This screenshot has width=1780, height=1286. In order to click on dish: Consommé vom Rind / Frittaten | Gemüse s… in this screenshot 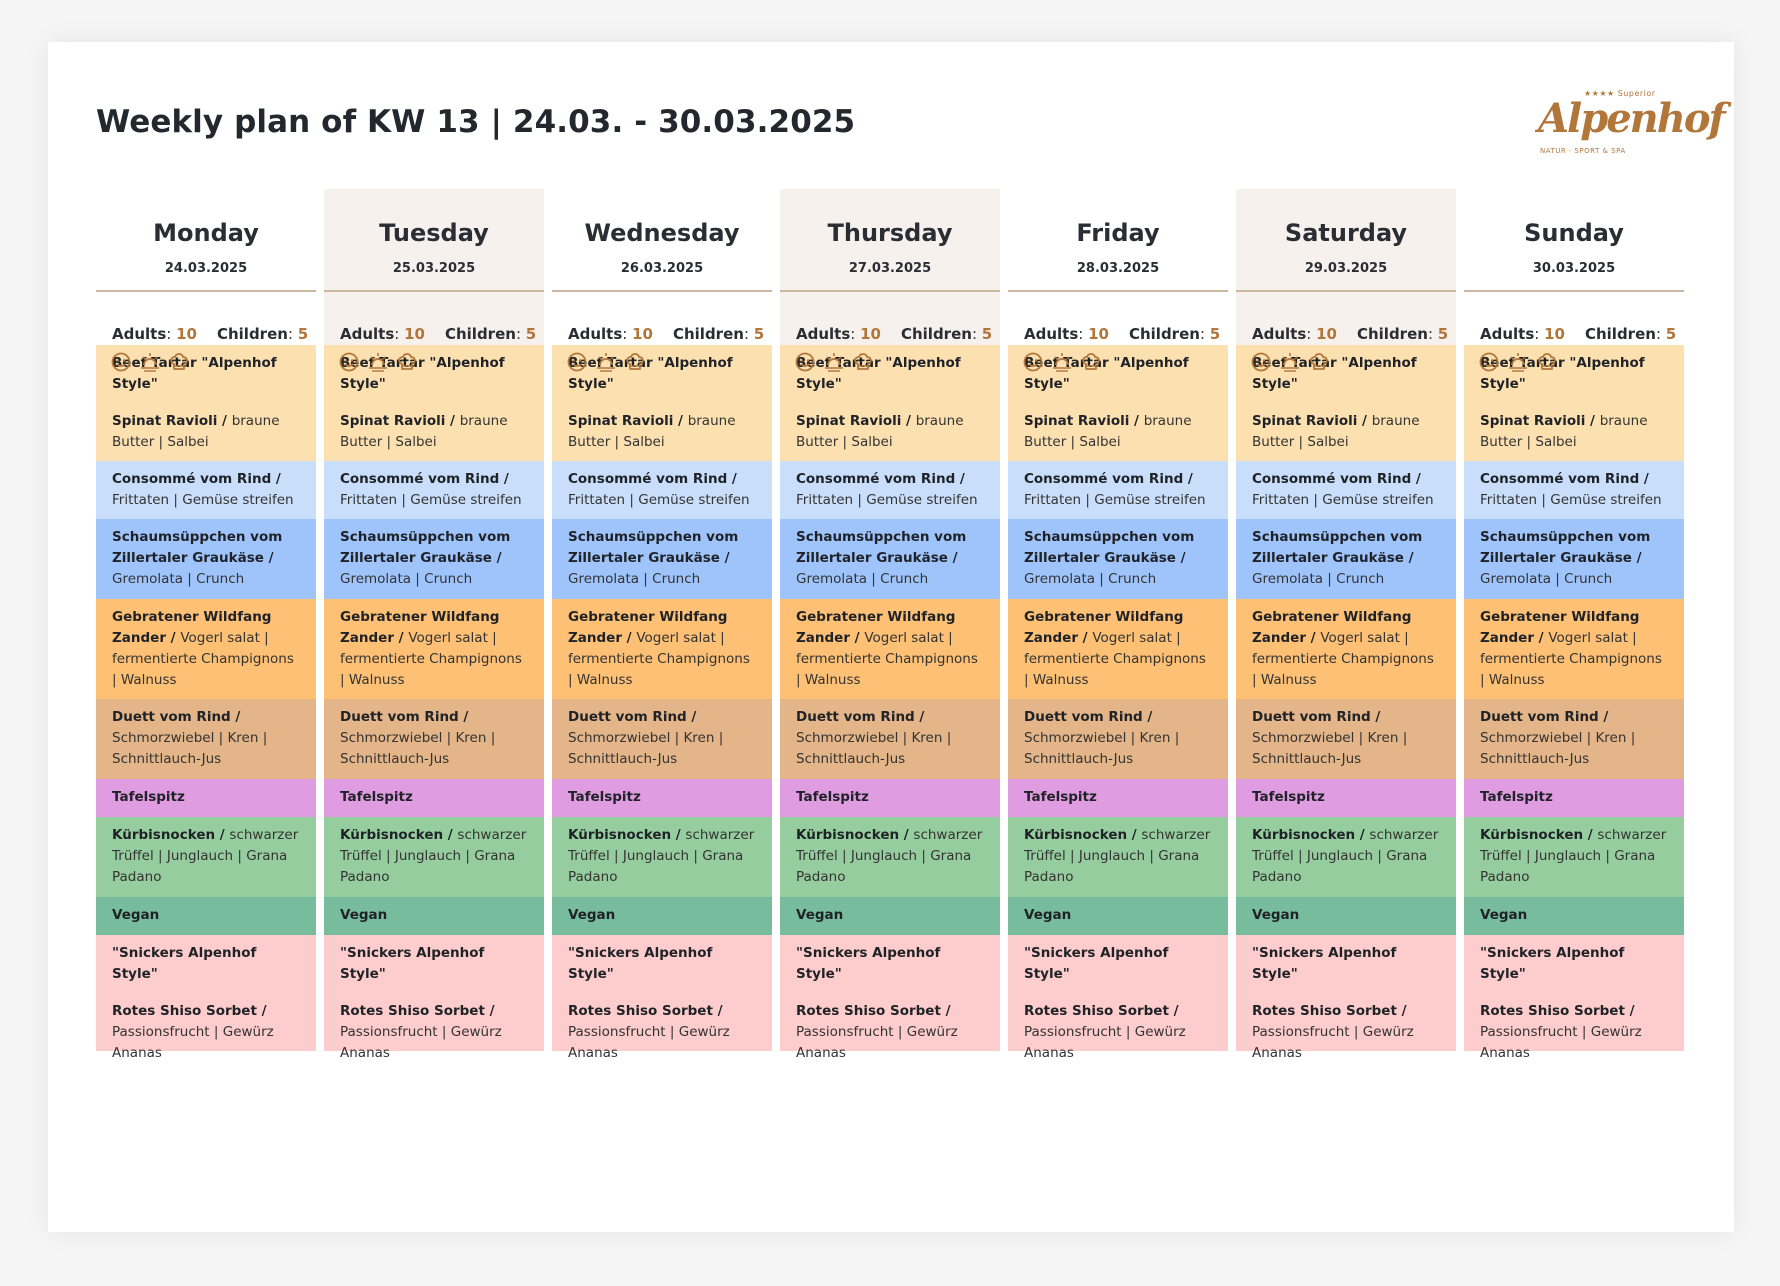, I will do `click(1118, 490)`.